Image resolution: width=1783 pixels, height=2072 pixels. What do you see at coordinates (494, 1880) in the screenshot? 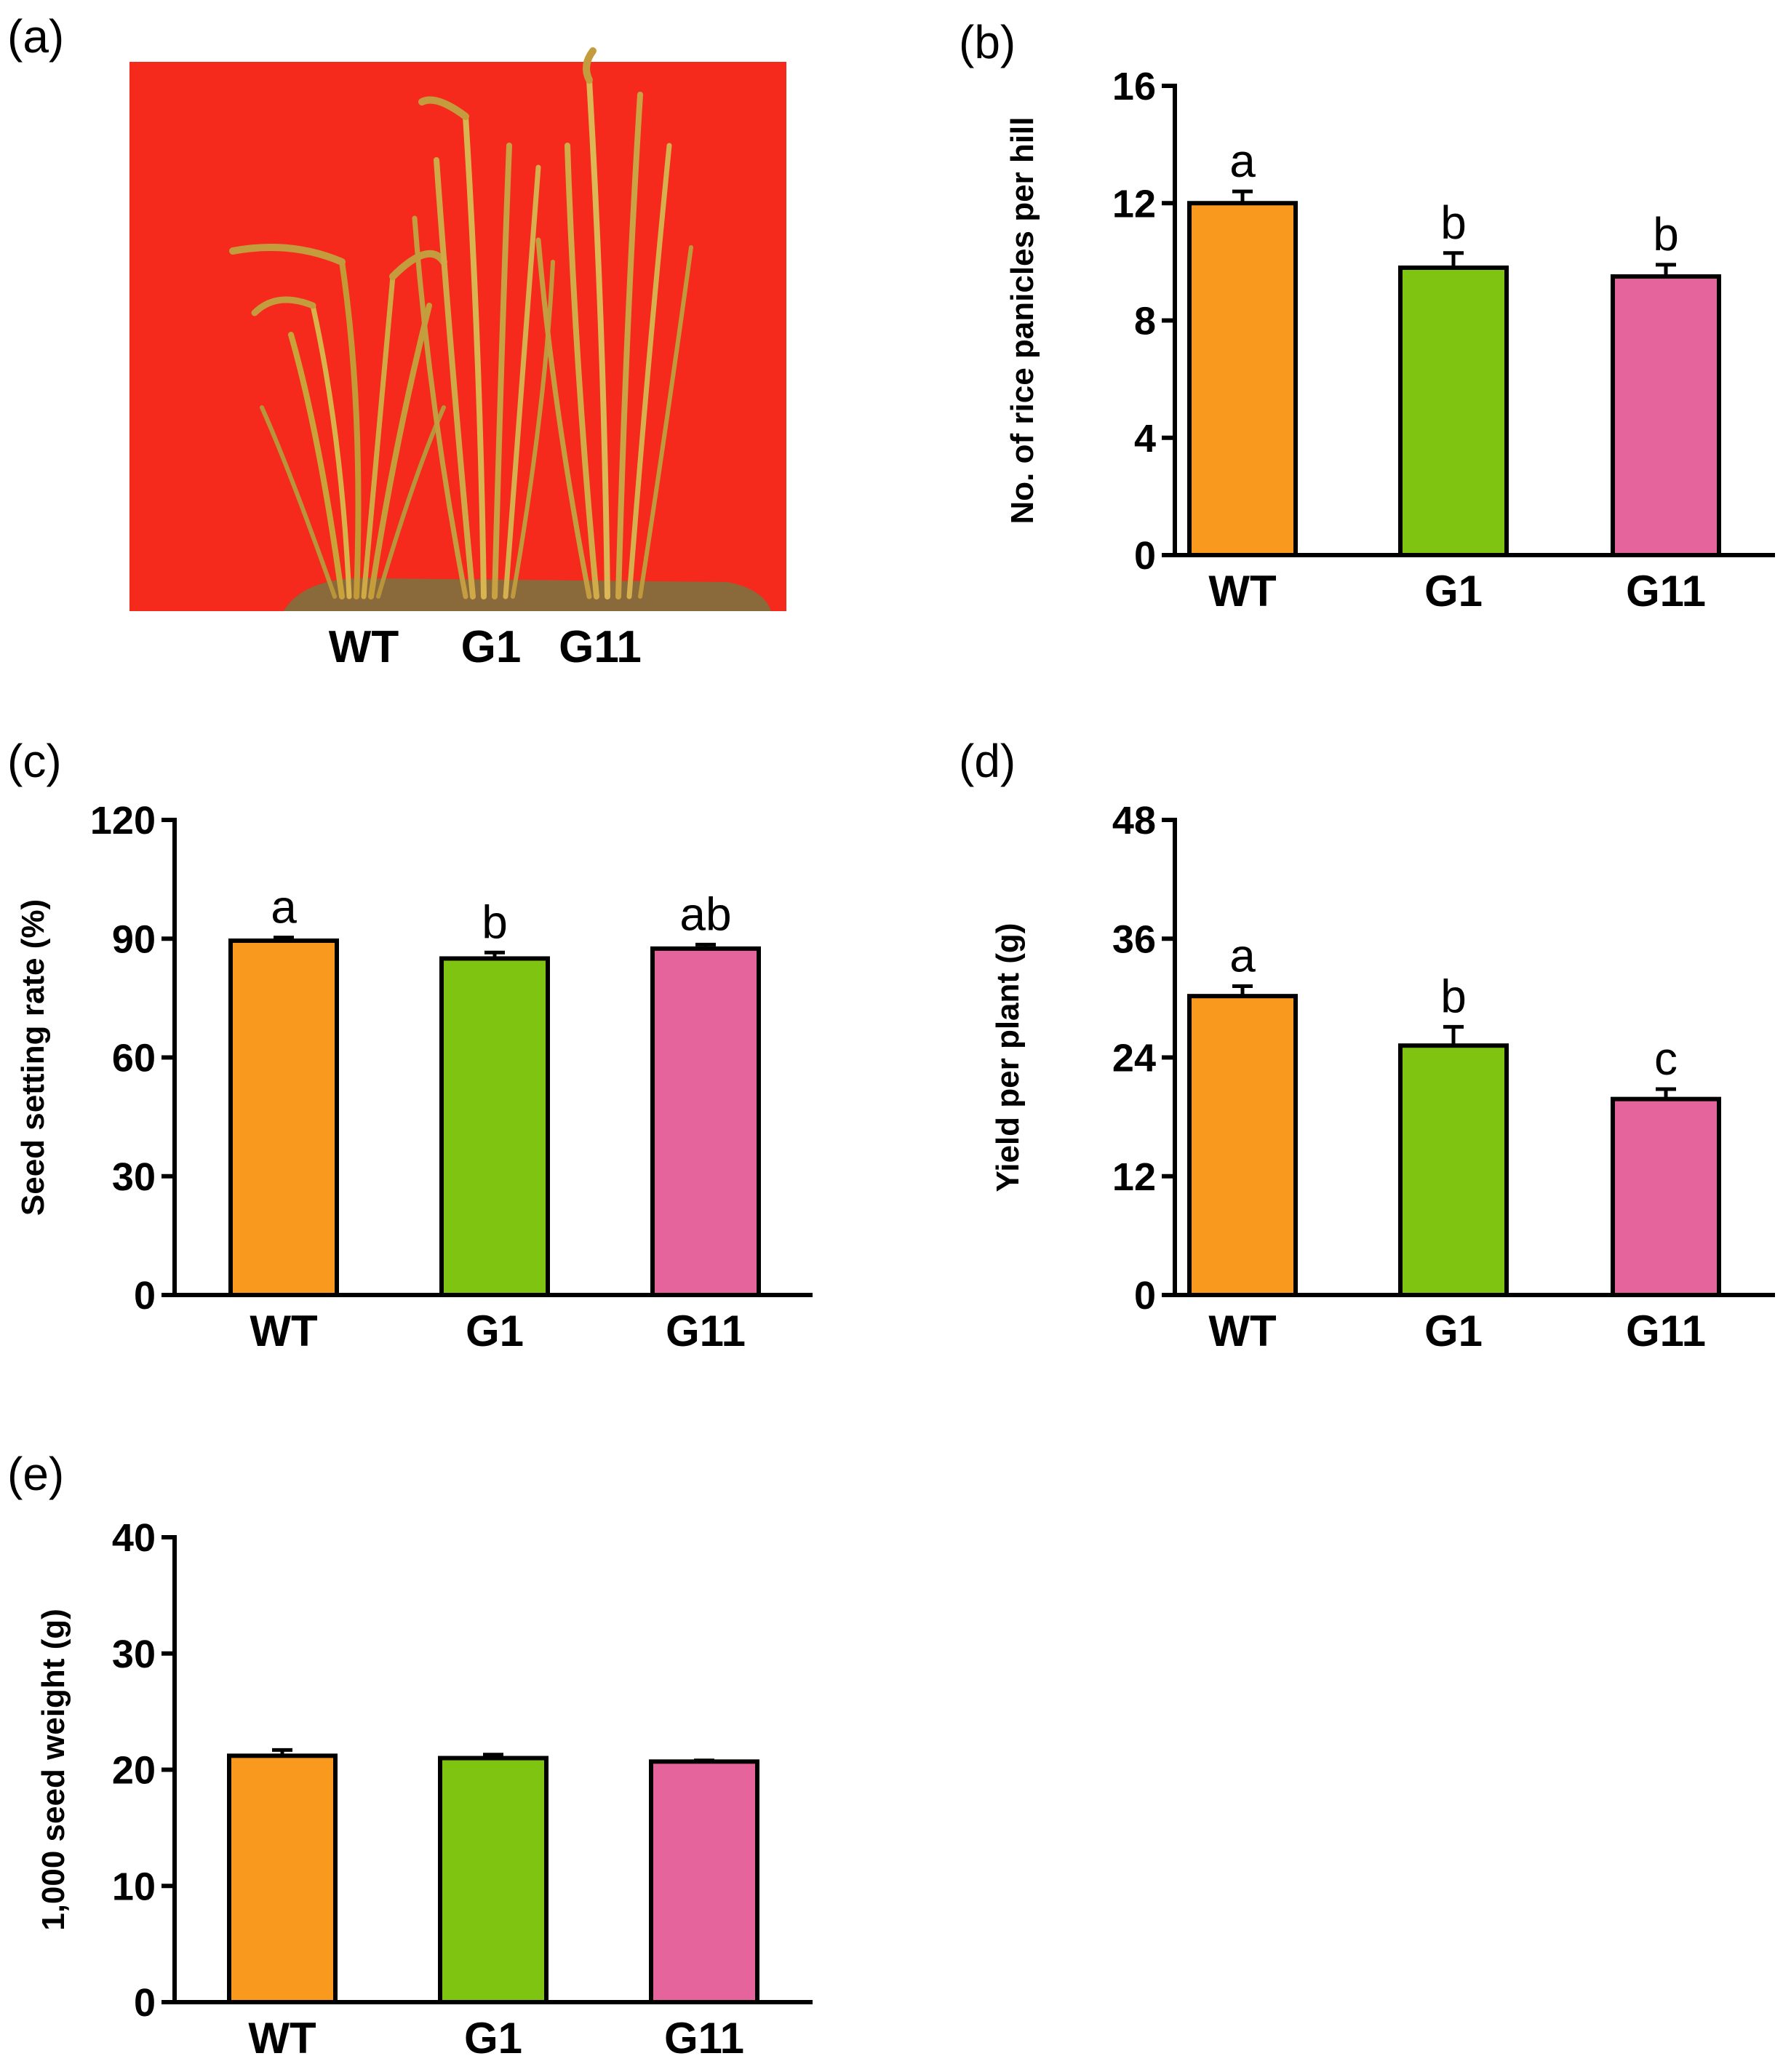
I see `chart-e-bar-g1` at bounding box center [494, 1880].